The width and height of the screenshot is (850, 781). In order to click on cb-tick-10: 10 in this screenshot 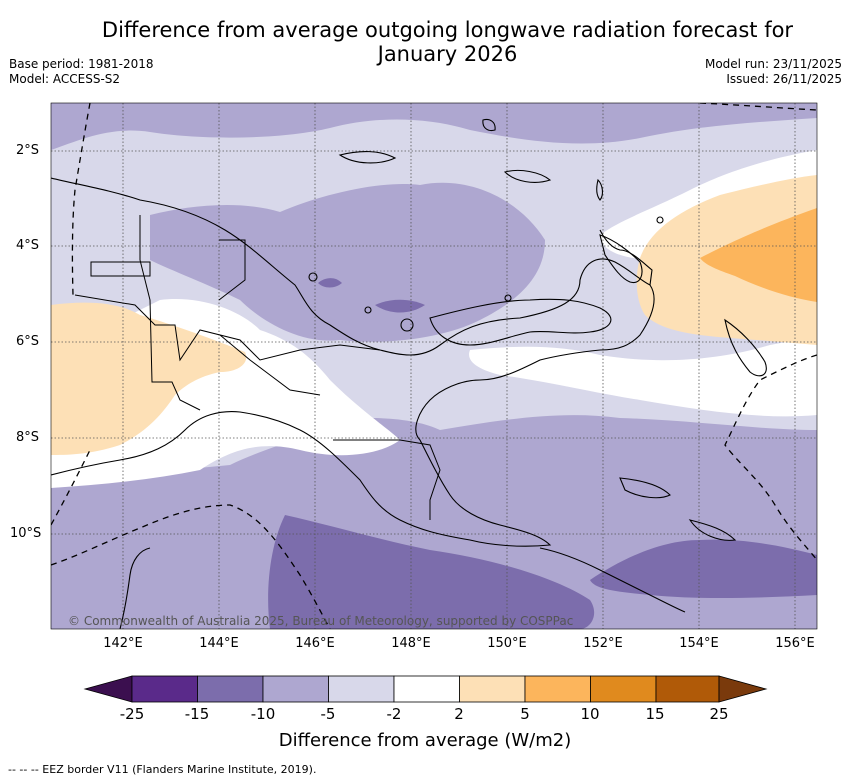, I will do `click(590, 714)`.